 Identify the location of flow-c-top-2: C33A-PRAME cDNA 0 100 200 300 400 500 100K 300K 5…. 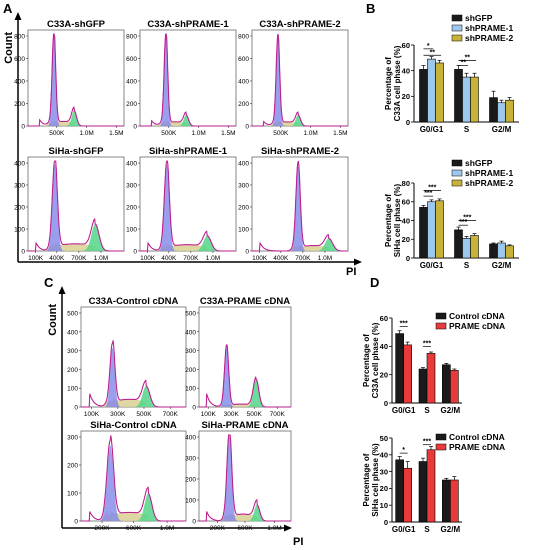
(238, 357).